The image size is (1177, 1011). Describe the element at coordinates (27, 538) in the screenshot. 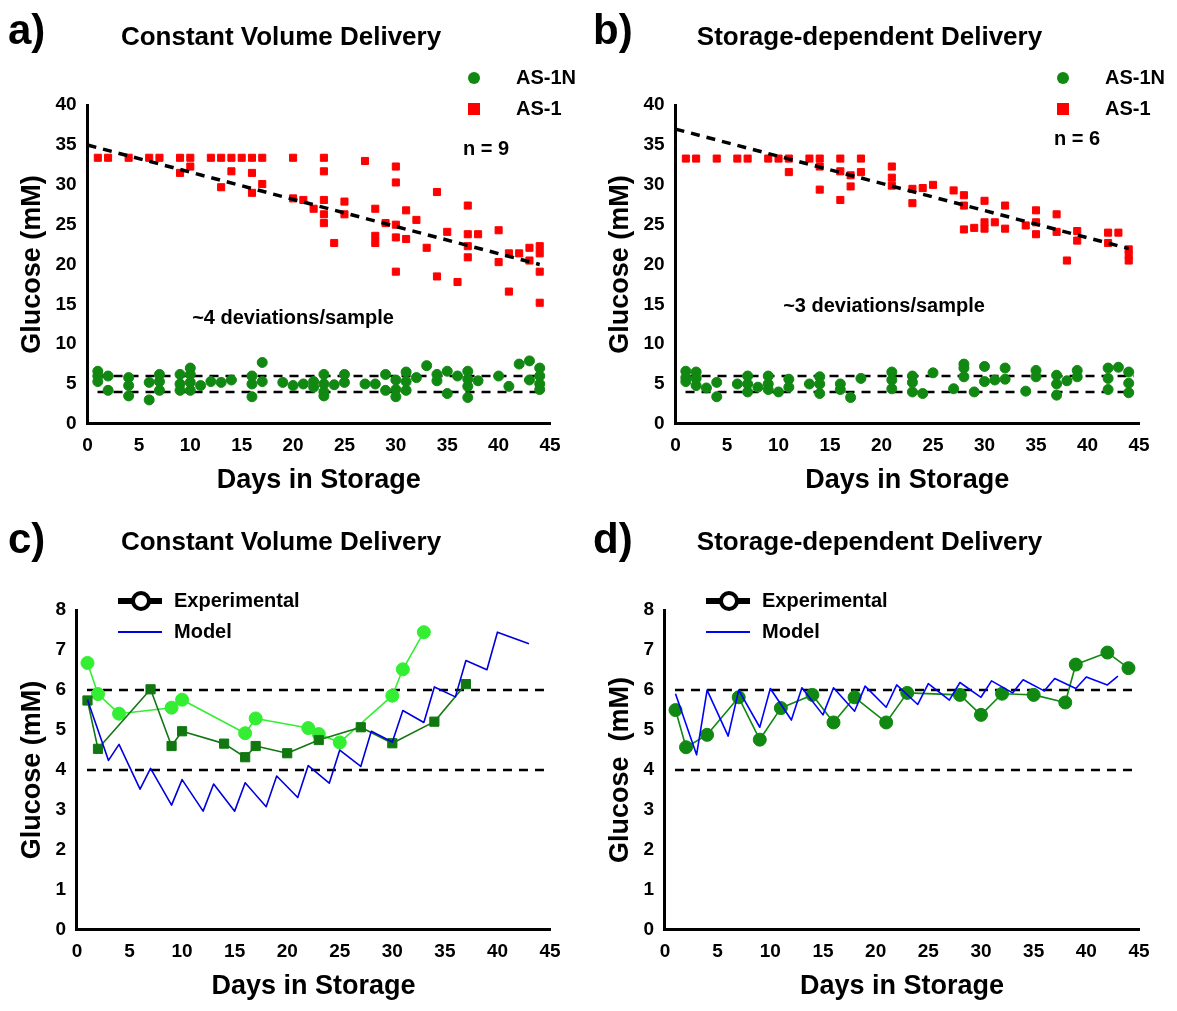

I see `text: c)` at that location.